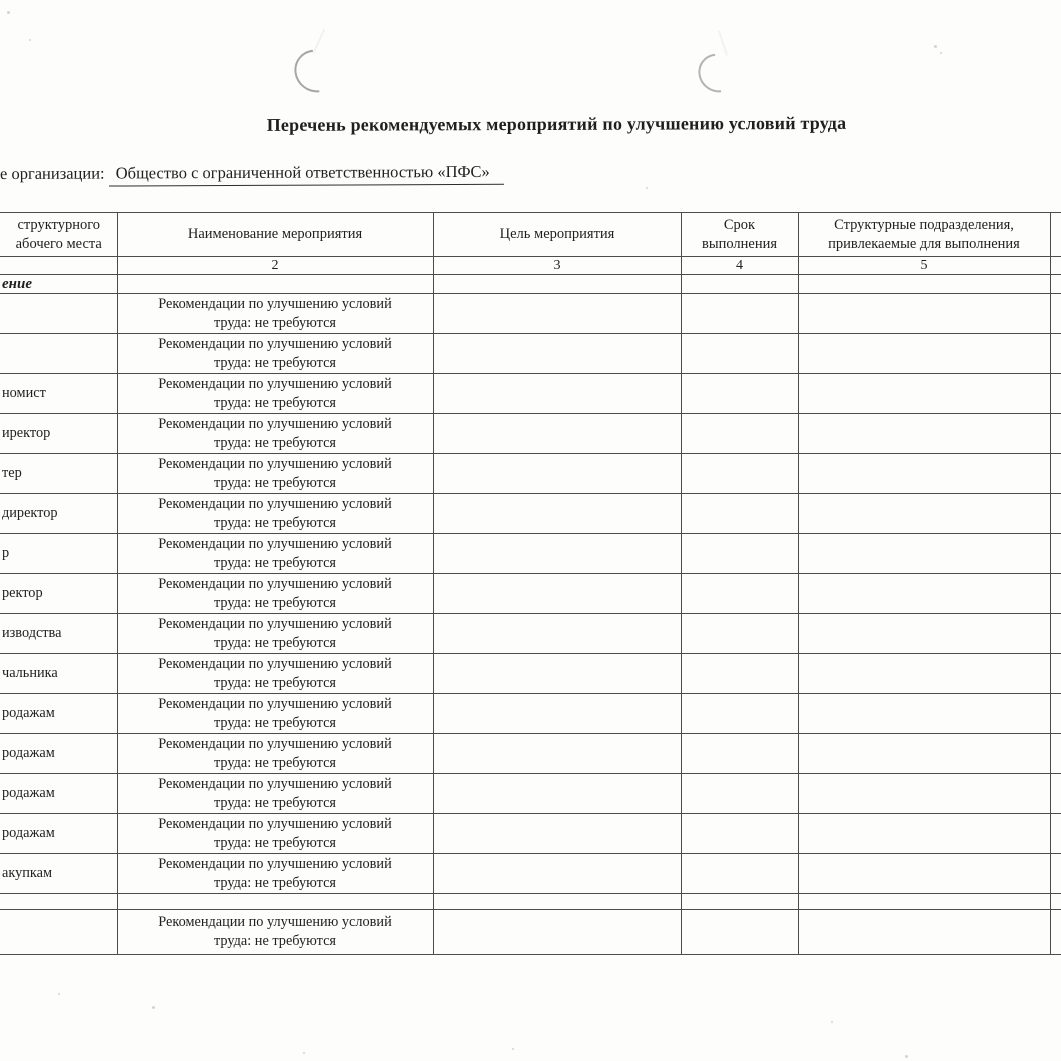  I want to click on col-number-3: 3, so click(557, 265).